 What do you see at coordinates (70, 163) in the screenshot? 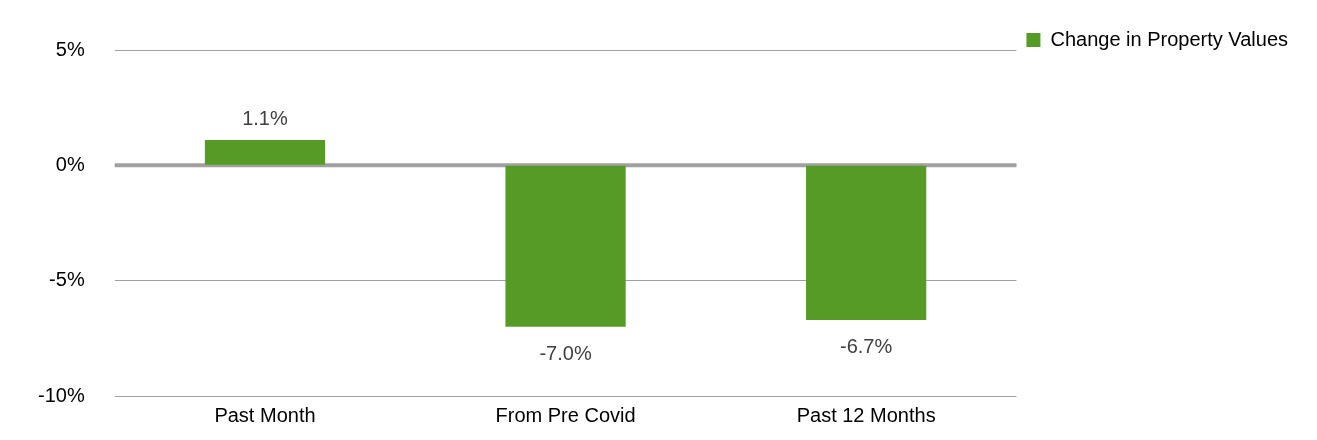
I see `y-tick-label: 0%` at bounding box center [70, 163].